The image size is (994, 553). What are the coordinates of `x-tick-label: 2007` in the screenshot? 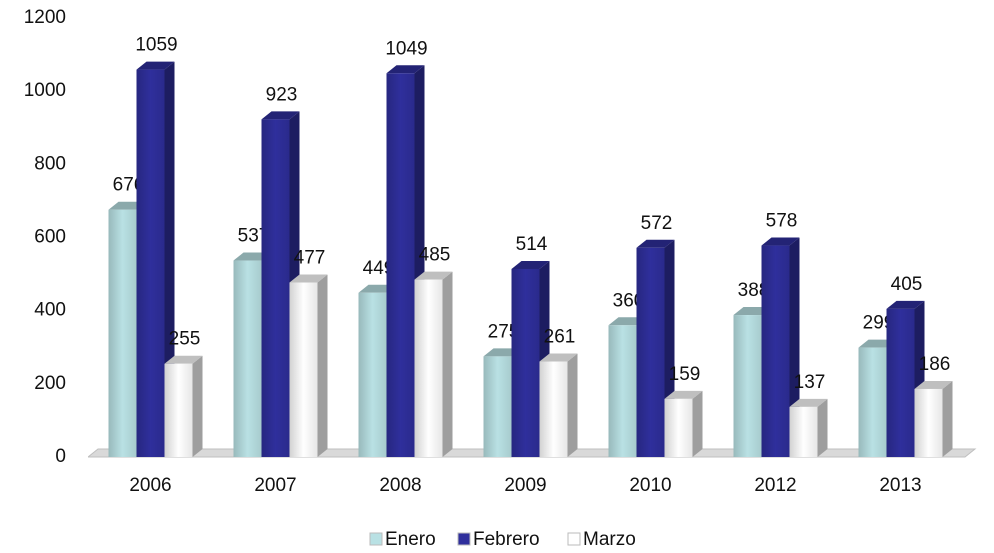 It's located at (275, 485).